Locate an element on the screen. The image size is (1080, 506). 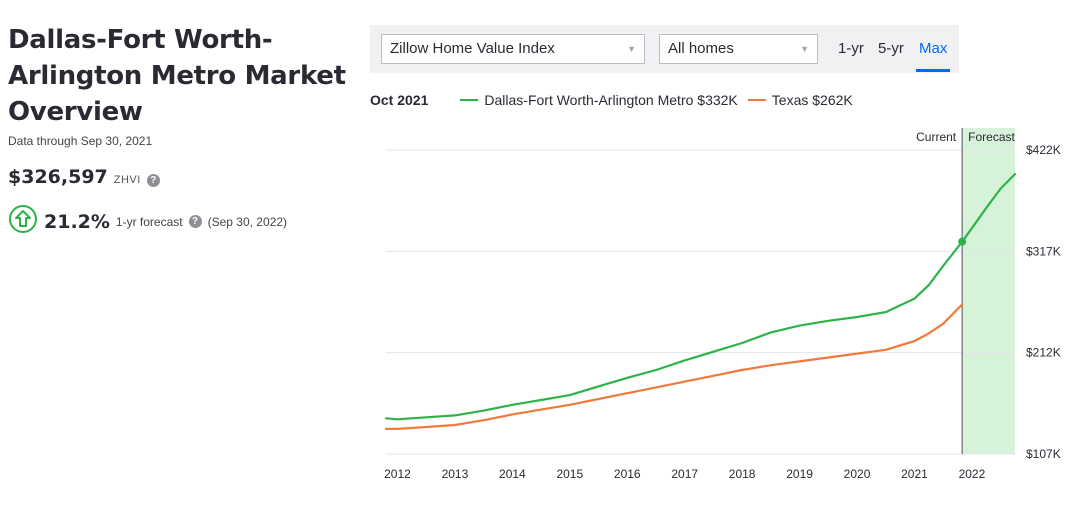
current-point-marker is located at coordinates (962, 241).